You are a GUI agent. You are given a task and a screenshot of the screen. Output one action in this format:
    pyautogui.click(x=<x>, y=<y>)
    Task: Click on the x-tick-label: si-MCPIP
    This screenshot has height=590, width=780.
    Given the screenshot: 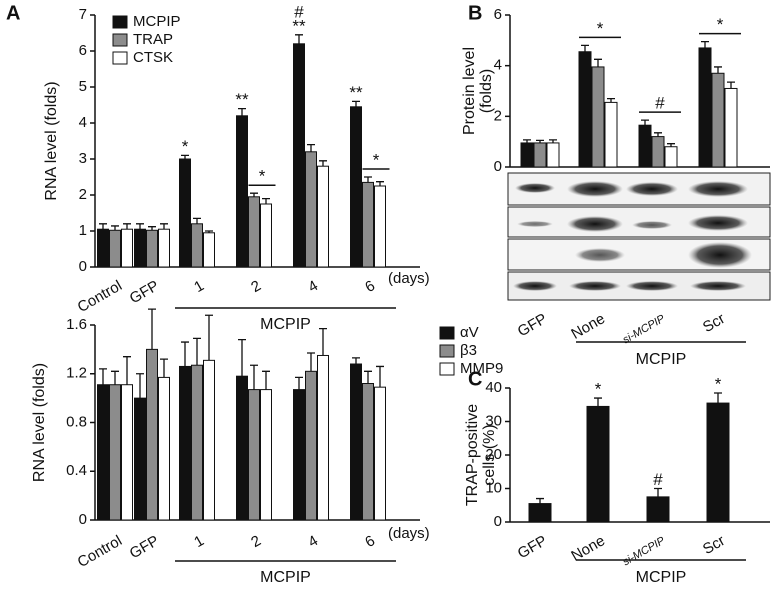 What is the action you would take?
    pyautogui.click(x=644, y=329)
    